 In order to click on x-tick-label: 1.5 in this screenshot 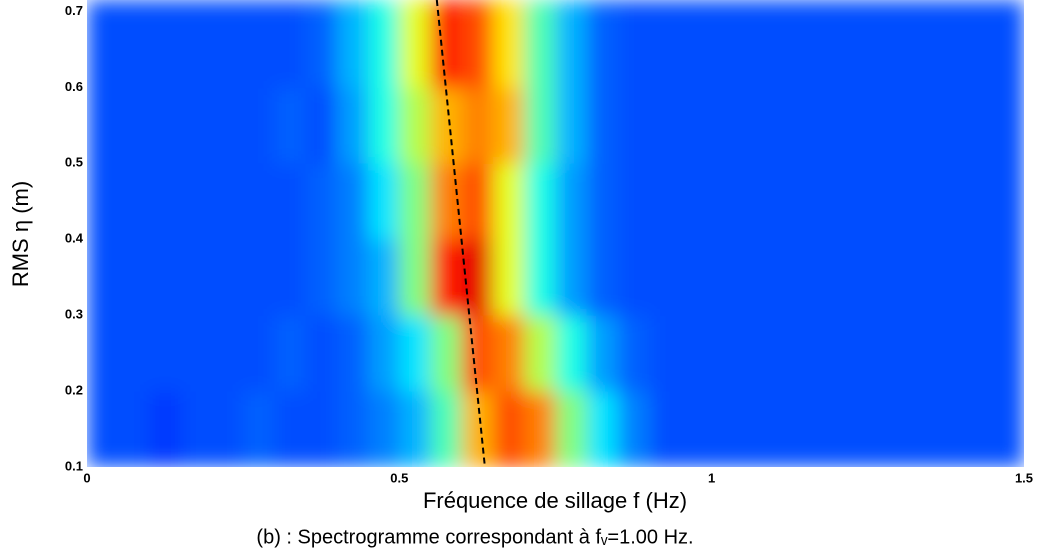, I will do `click(1024, 477)`.